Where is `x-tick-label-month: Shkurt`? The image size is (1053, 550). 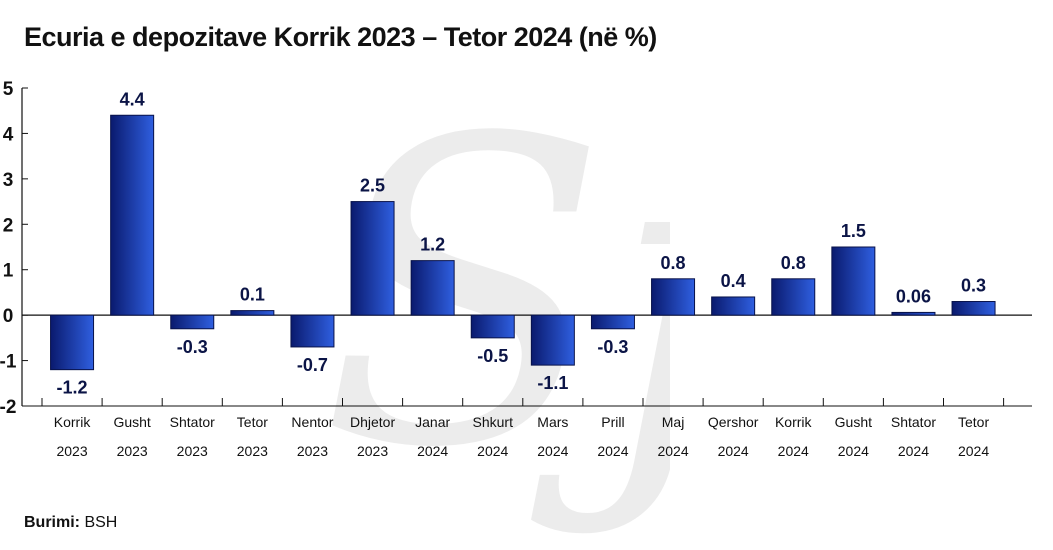 x-tick-label-month: Shkurt is located at coordinates (493, 422).